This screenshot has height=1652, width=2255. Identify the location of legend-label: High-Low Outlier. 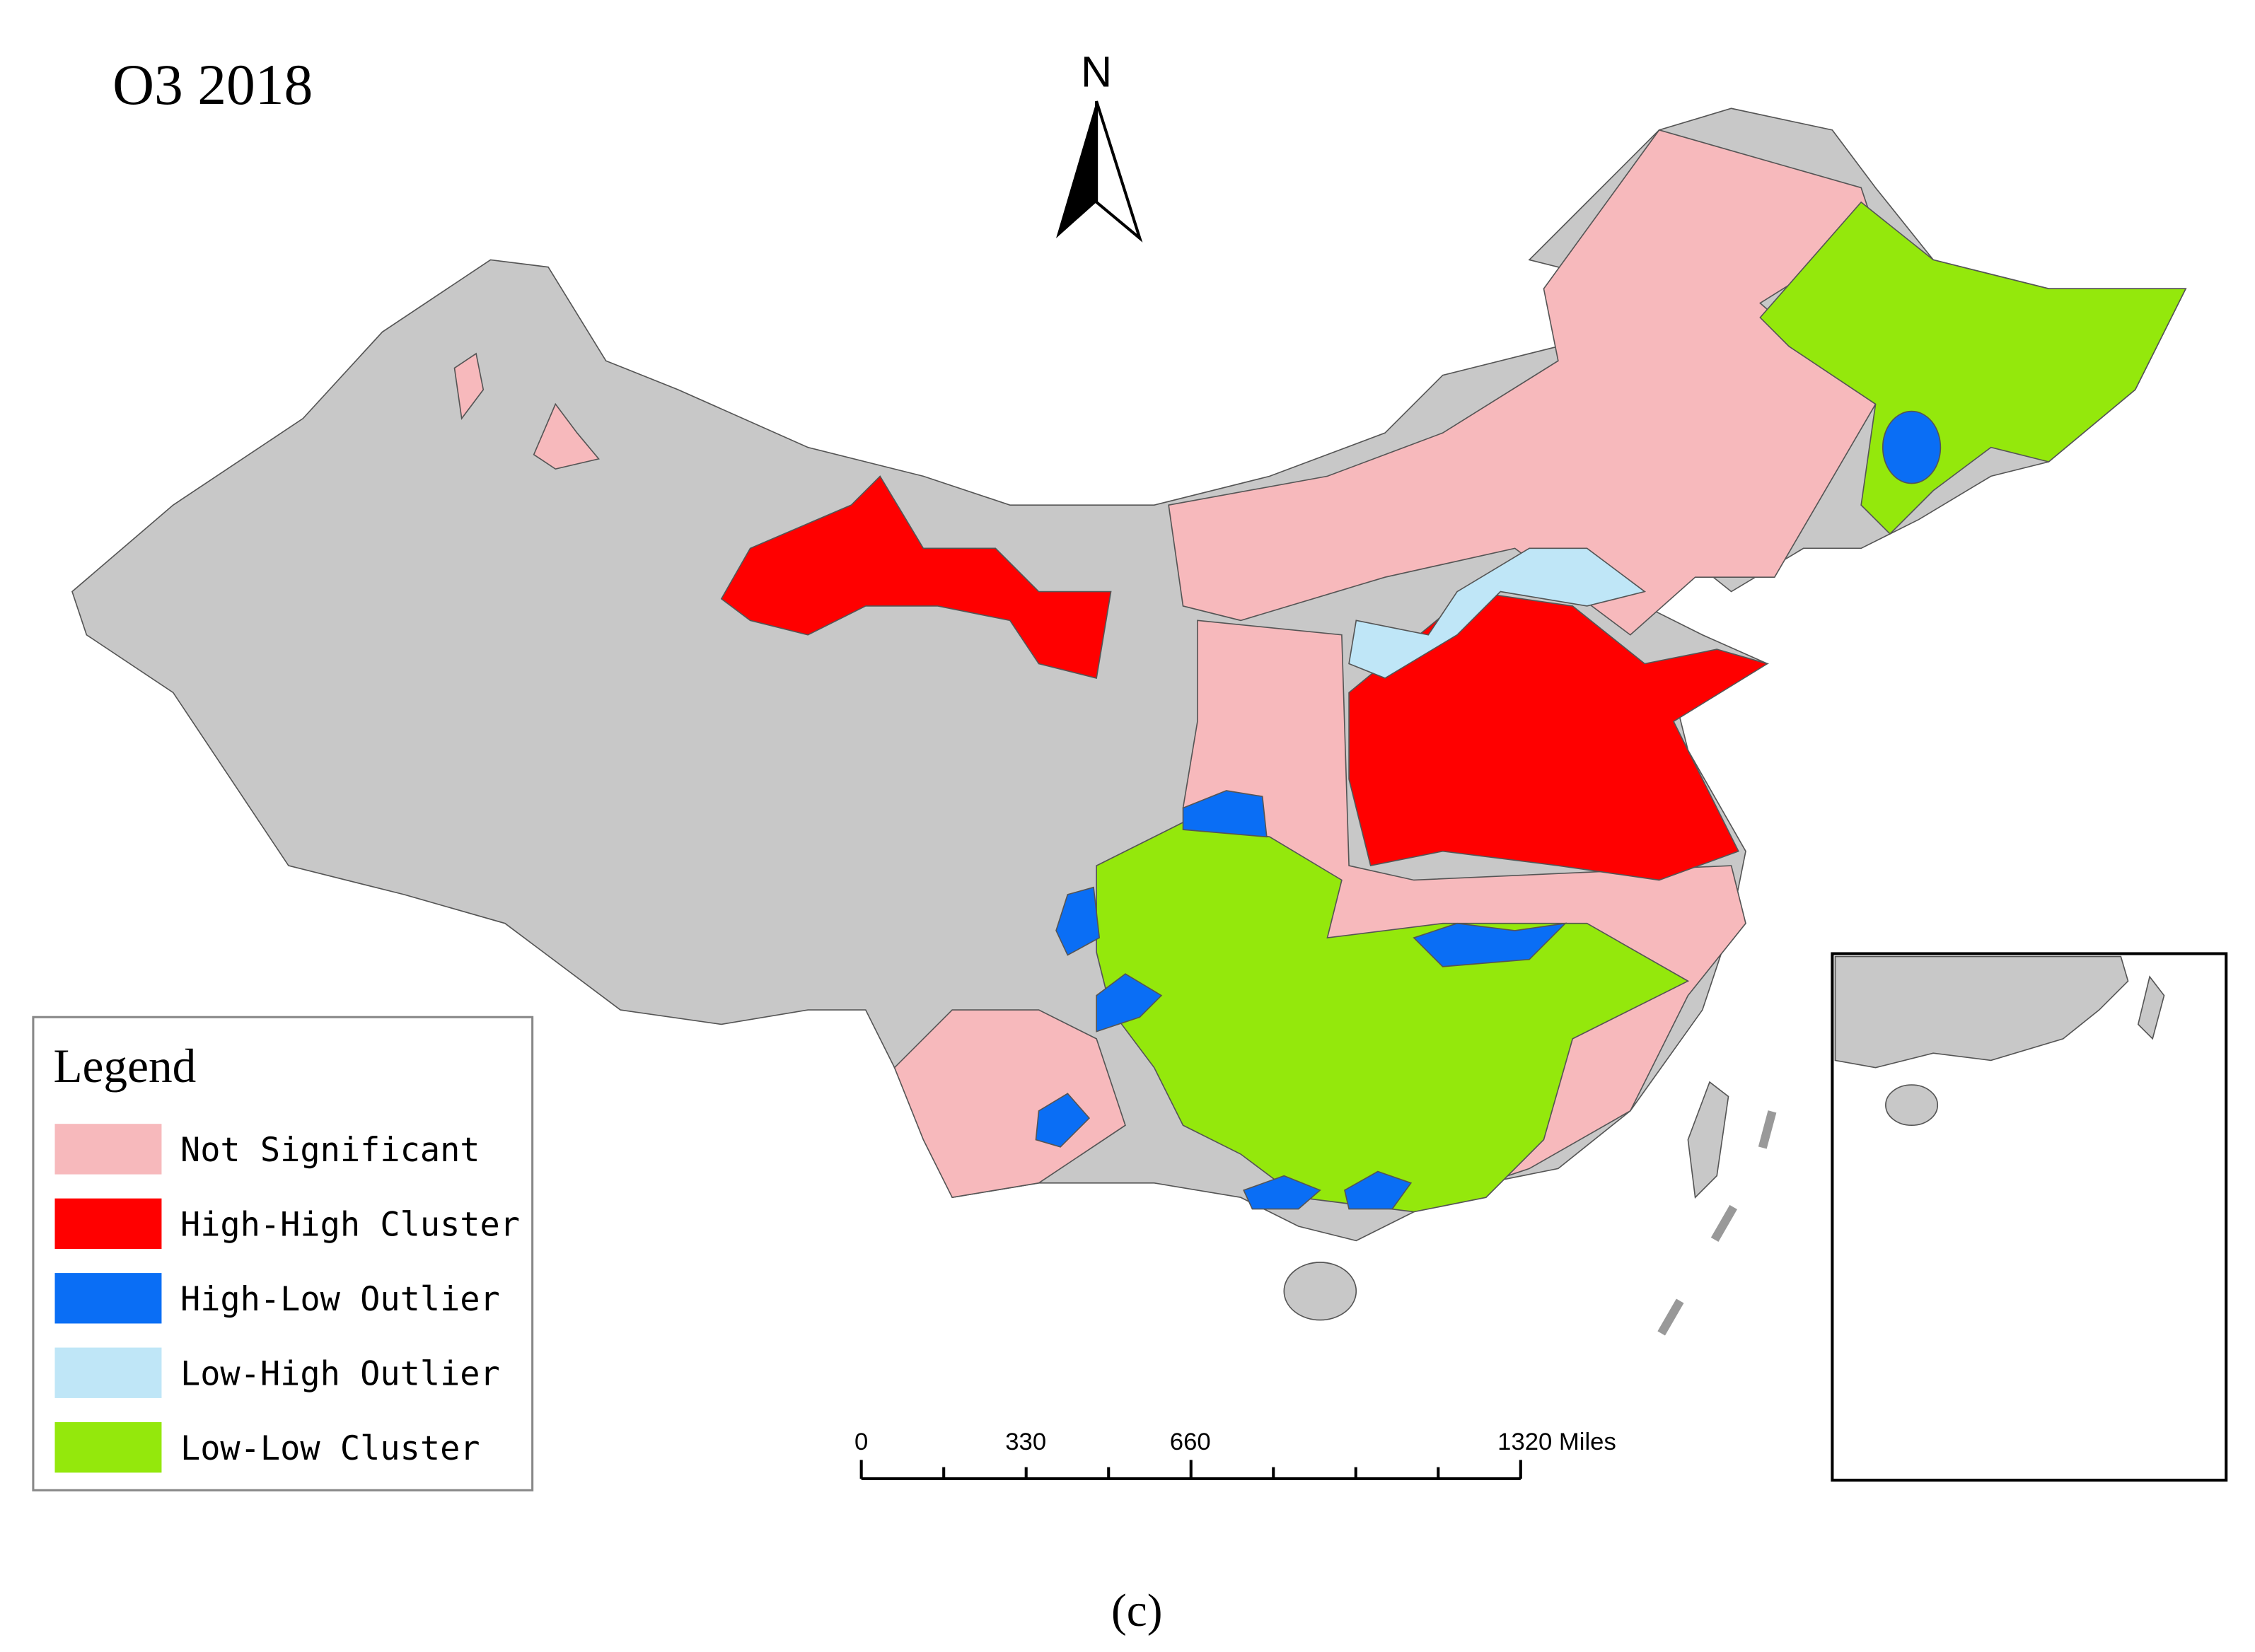
(340, 1299).